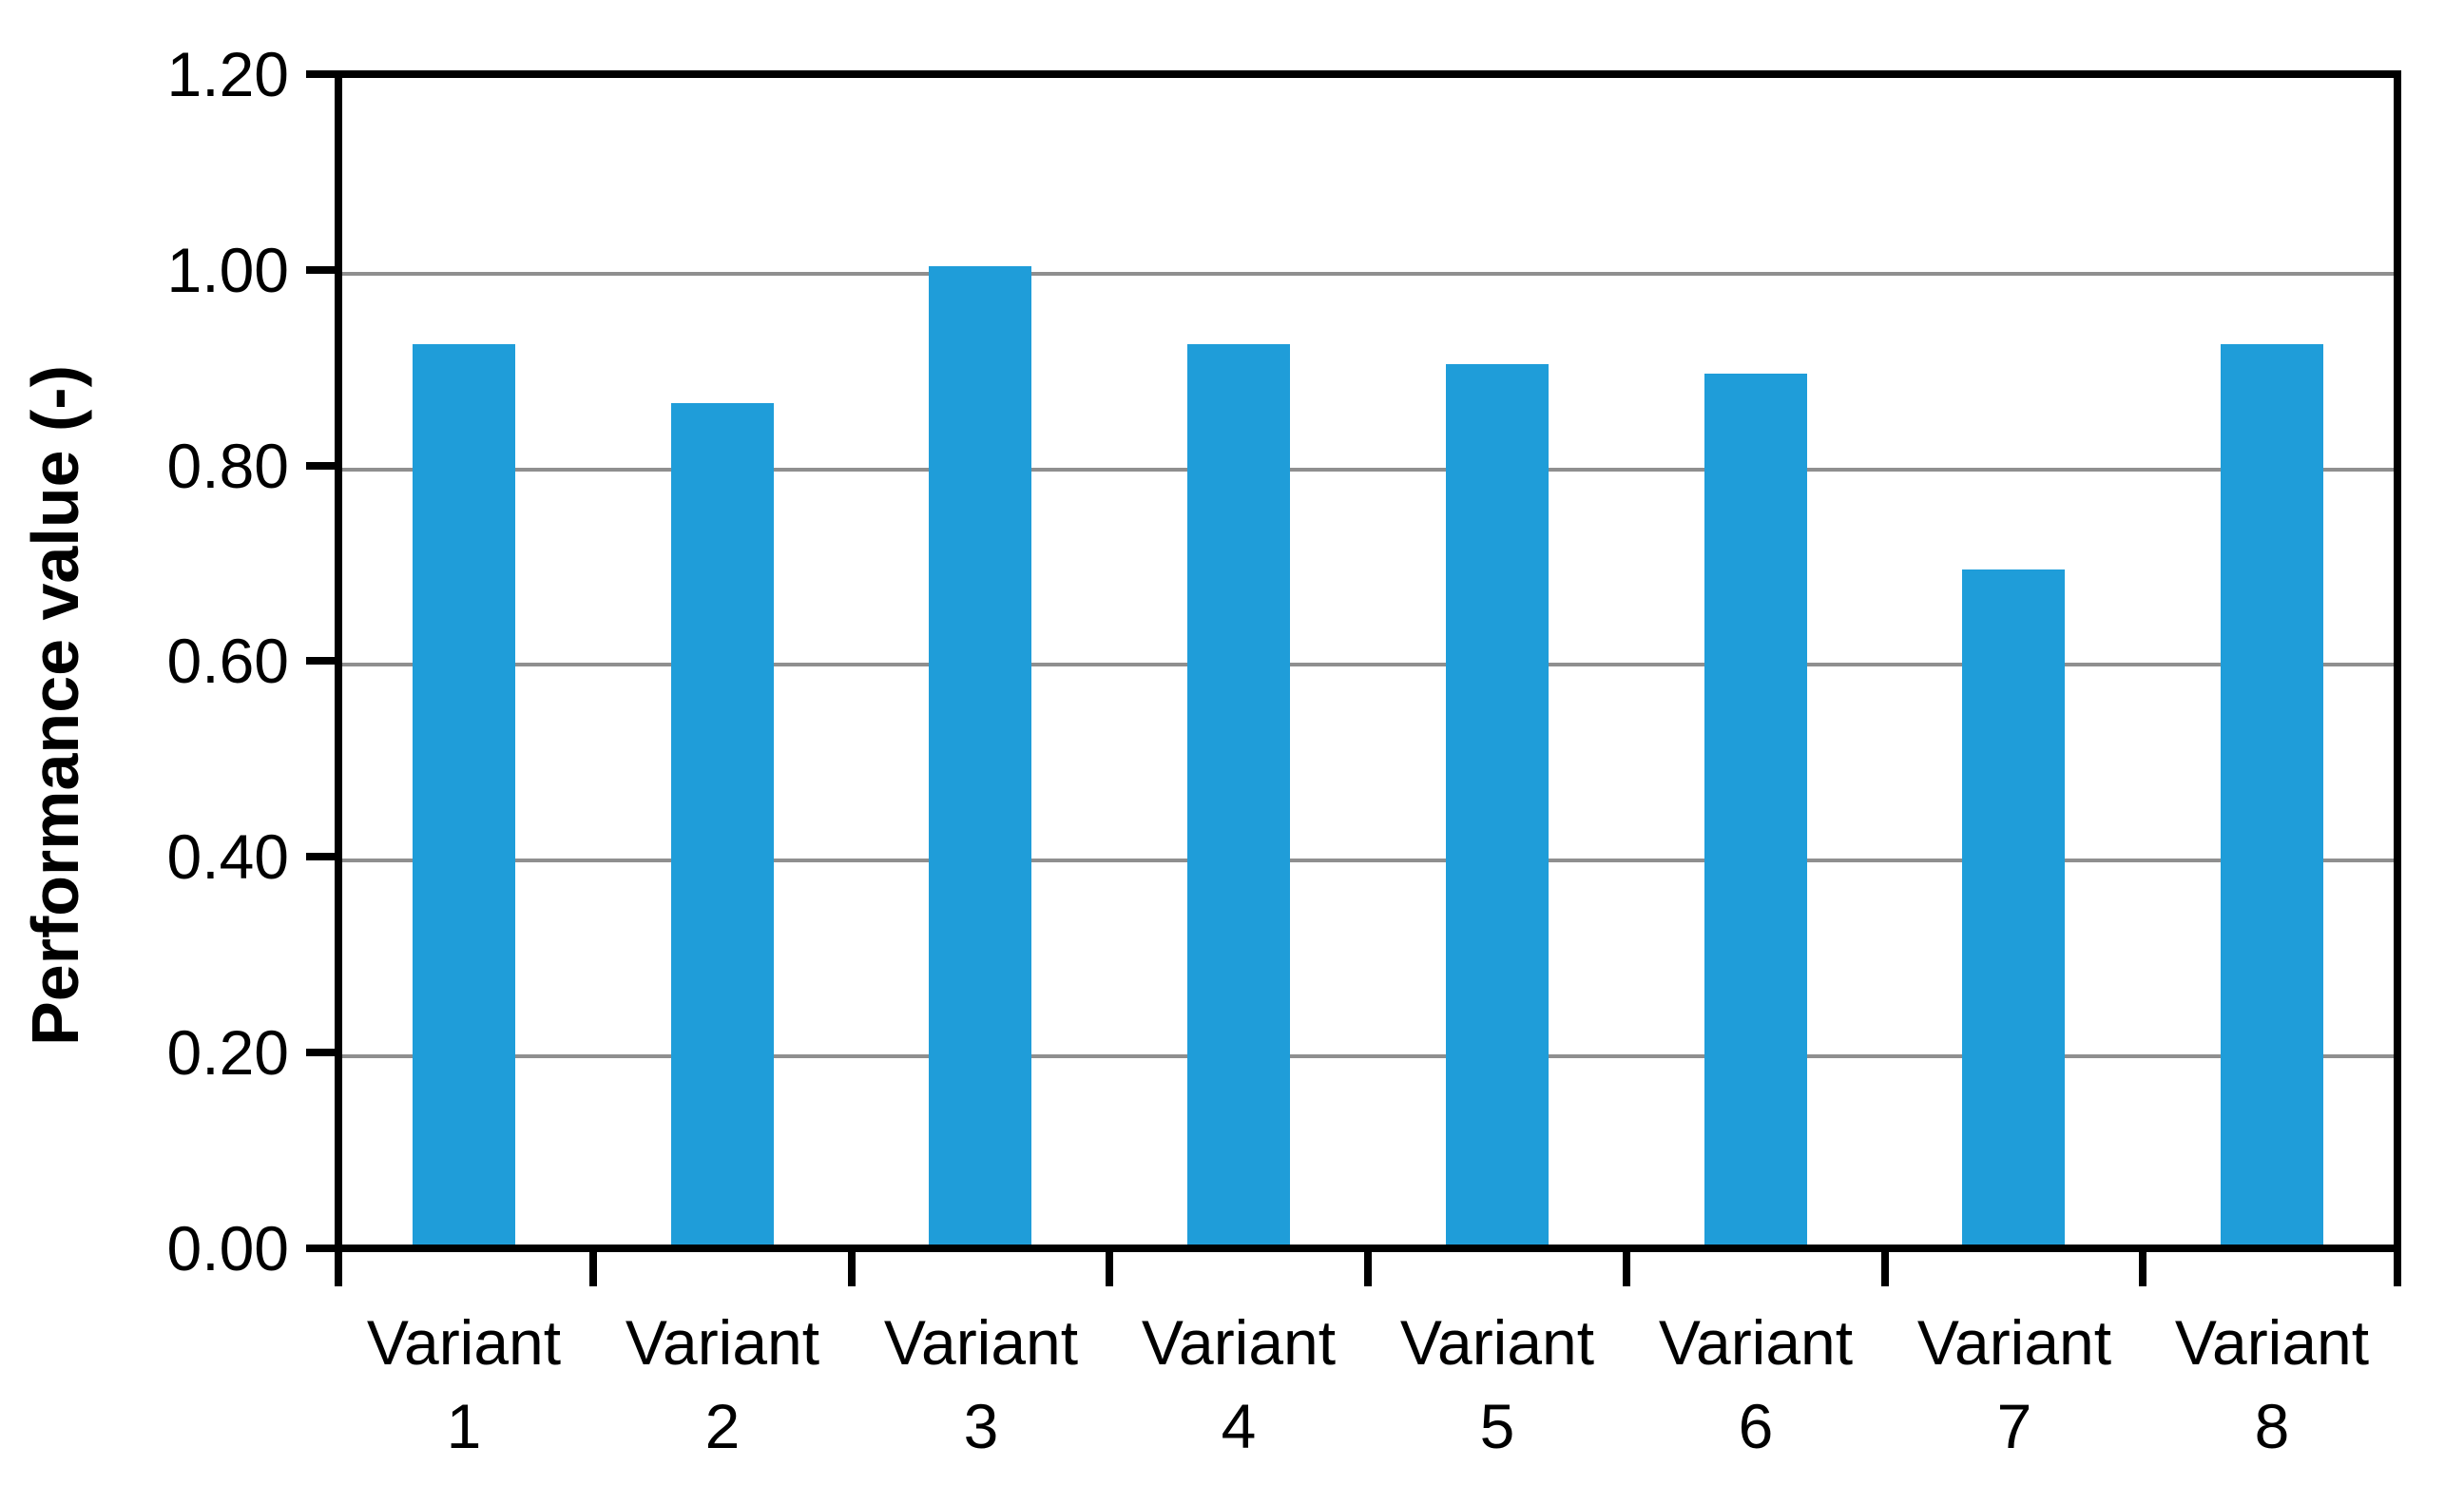 The height and width of the screenshot is (1486, 2464). I want to click on y-tick-0.80, so click(320, 466).